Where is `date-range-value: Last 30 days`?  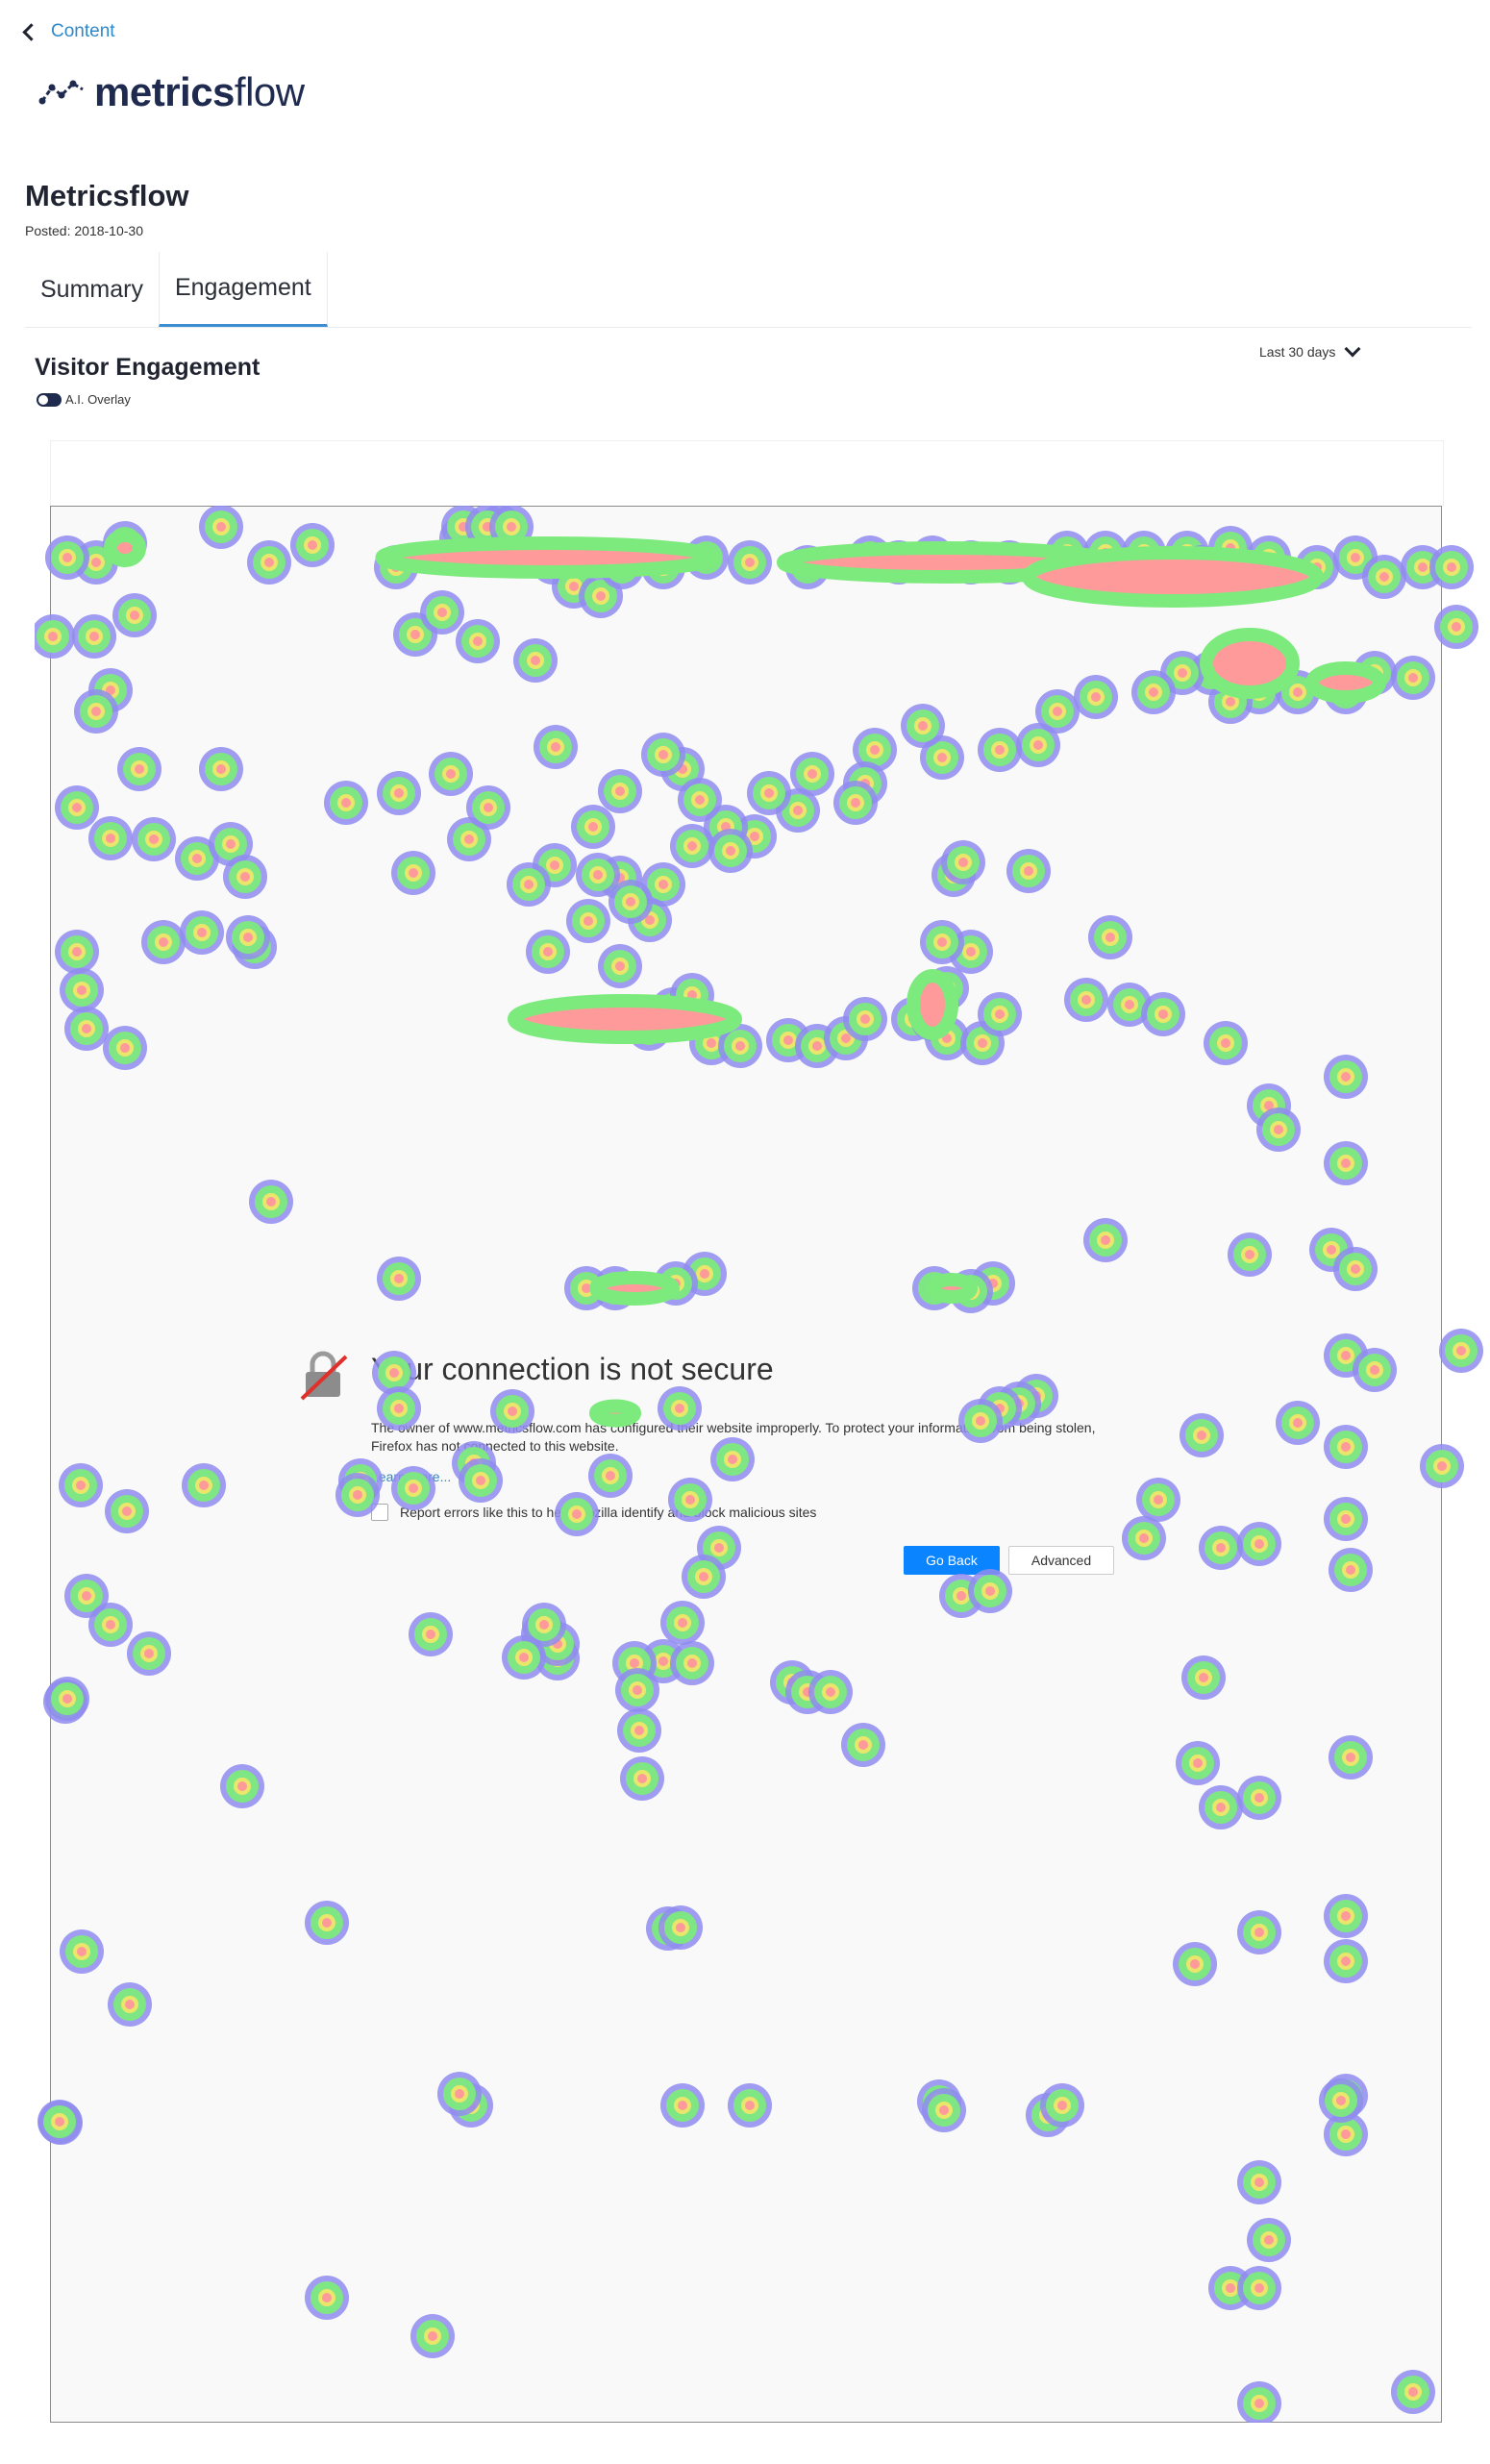
date-range-value: Last 30 days is located at coordinates (1297, 352).